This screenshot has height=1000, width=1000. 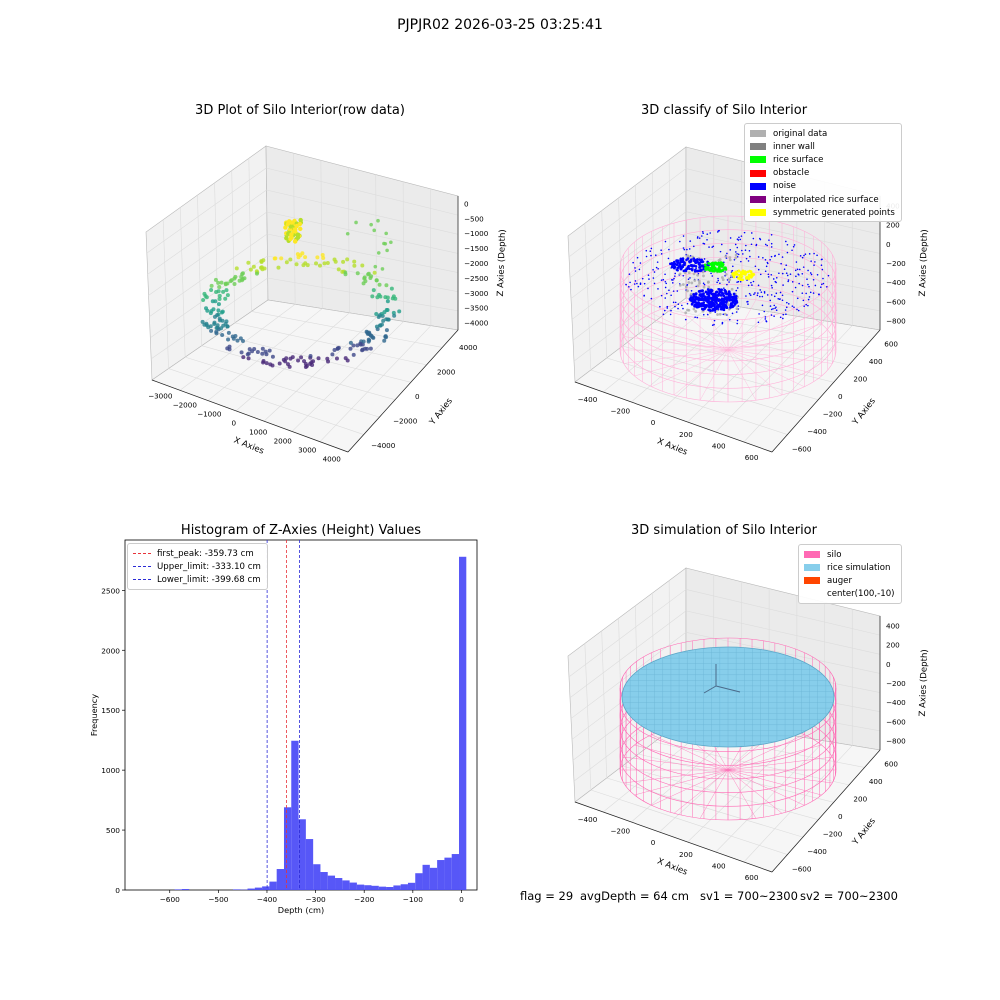 I want to click on y-axis-label: Y Axies, so click(x=864, y=832).